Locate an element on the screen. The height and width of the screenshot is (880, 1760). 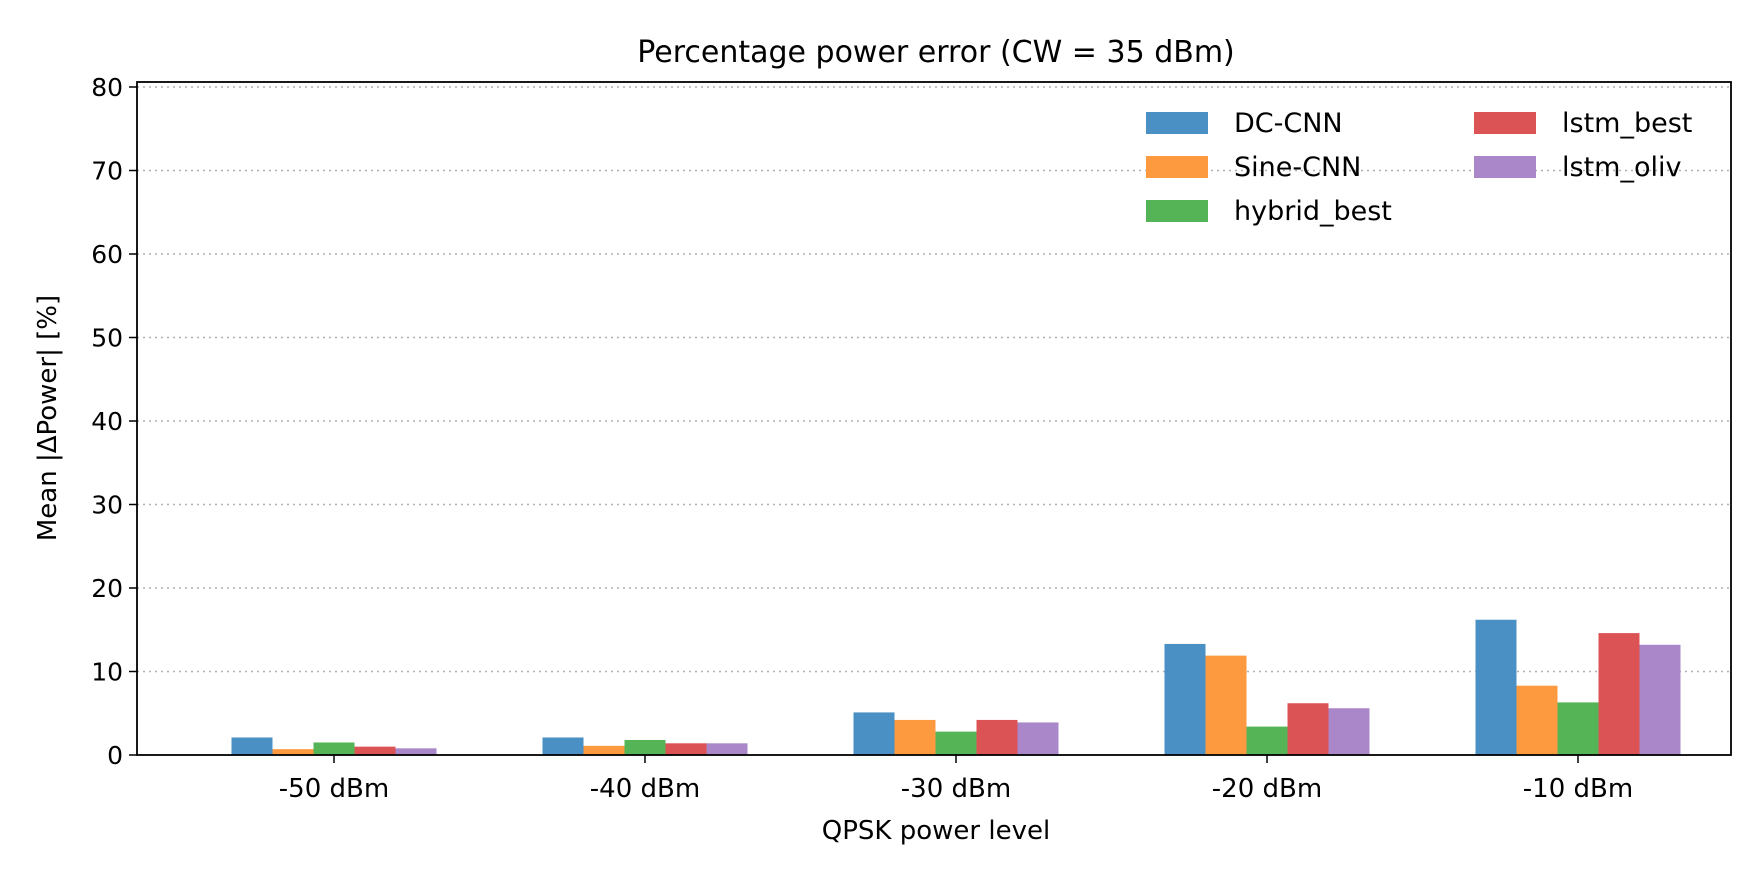
y-tick-label: 80 is located at coordinates (107, 87).